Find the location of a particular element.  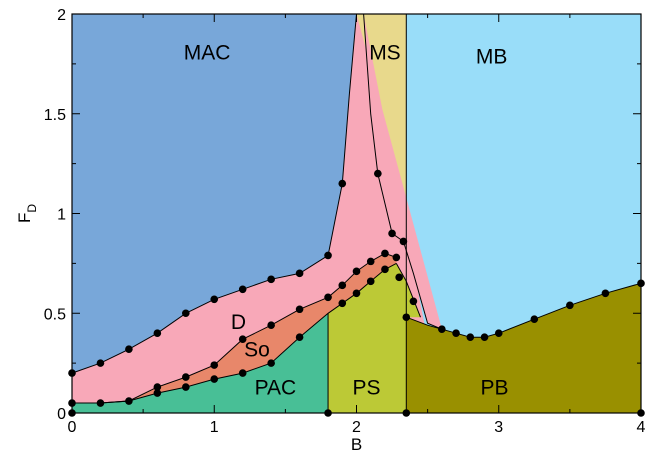

x-tick-label: 1 is located at coordinates (214, 427).